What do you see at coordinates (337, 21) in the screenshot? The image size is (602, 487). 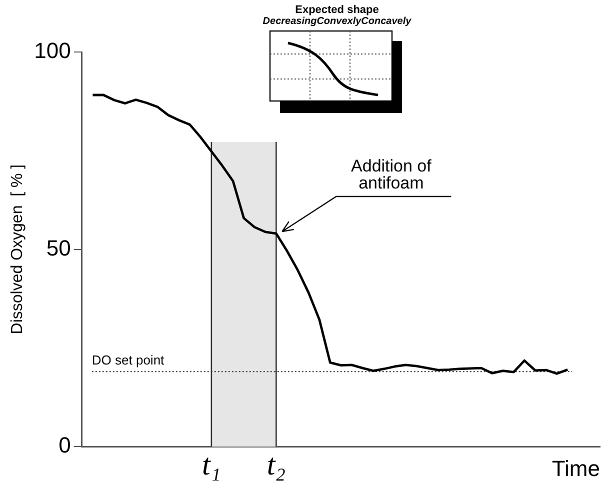 I see `text: DecreasingConvexlyConcavely` at bounding box center [337, 21].